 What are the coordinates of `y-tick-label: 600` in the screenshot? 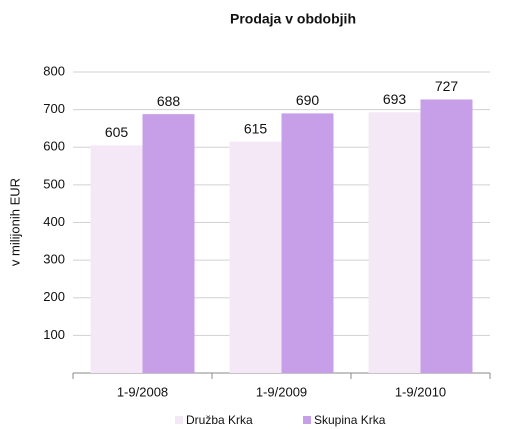 It's located at (54, 146).